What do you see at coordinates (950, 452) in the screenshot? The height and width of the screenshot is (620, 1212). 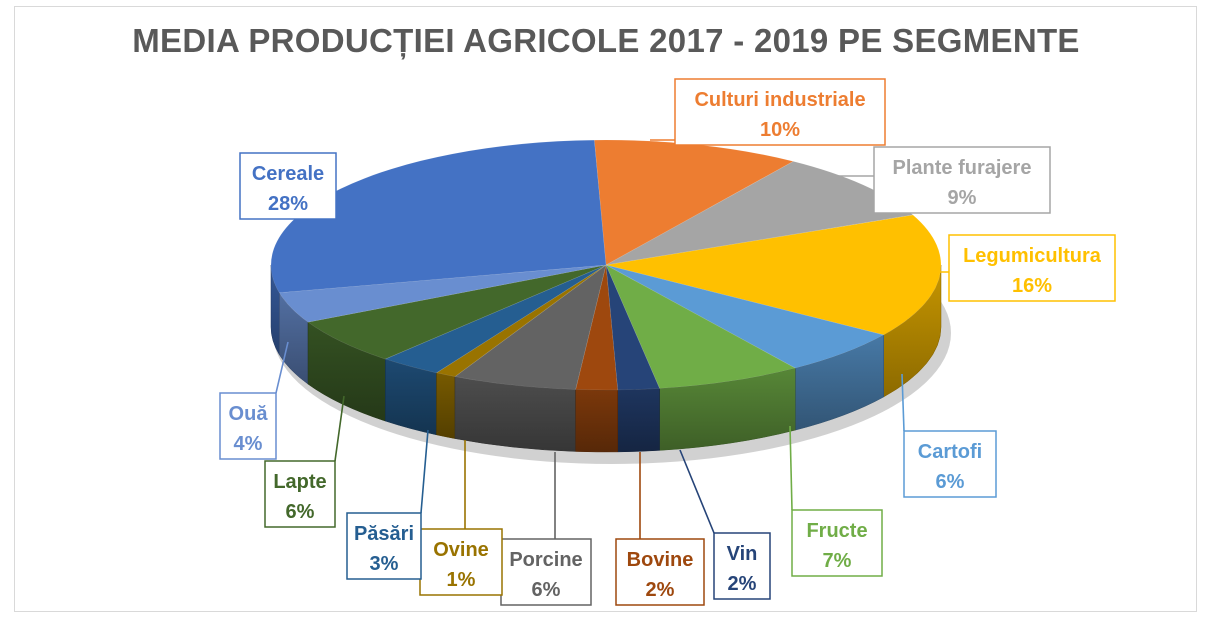 I see `label-name: Cartofi` at bounding box center [950, 452].